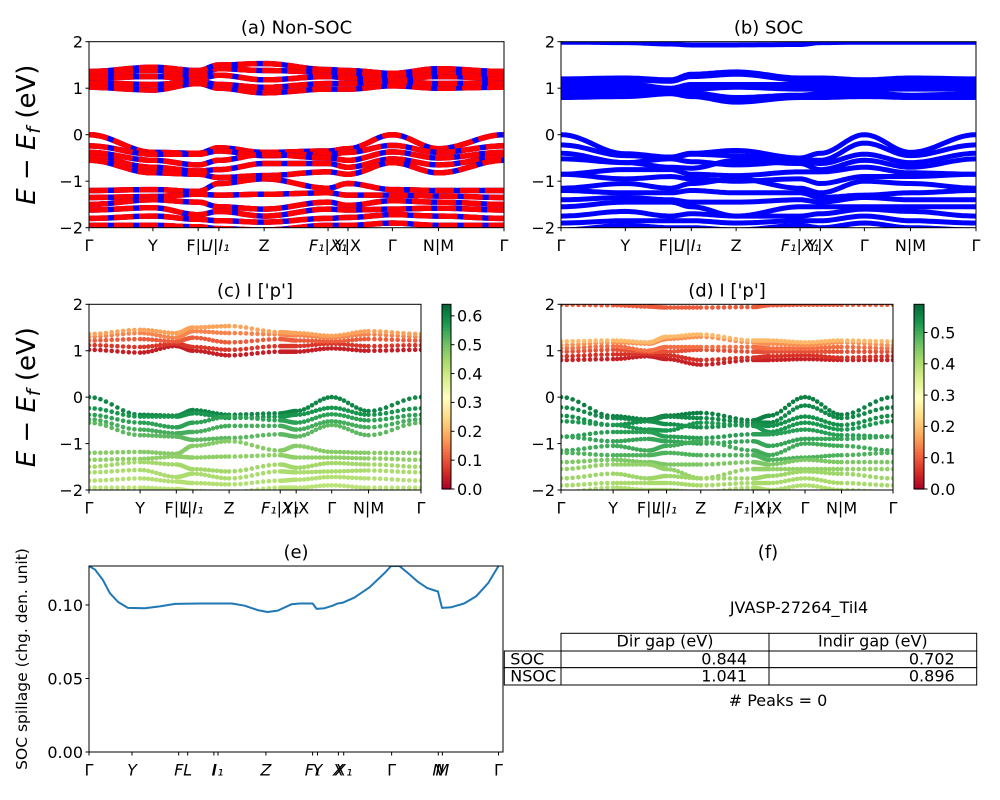 This screenshot has height=800, width=1000. What do you see at coordinates (624, 245) in the screenshot?
I see `k-point-label: Y` at bounding box center [624, 245].